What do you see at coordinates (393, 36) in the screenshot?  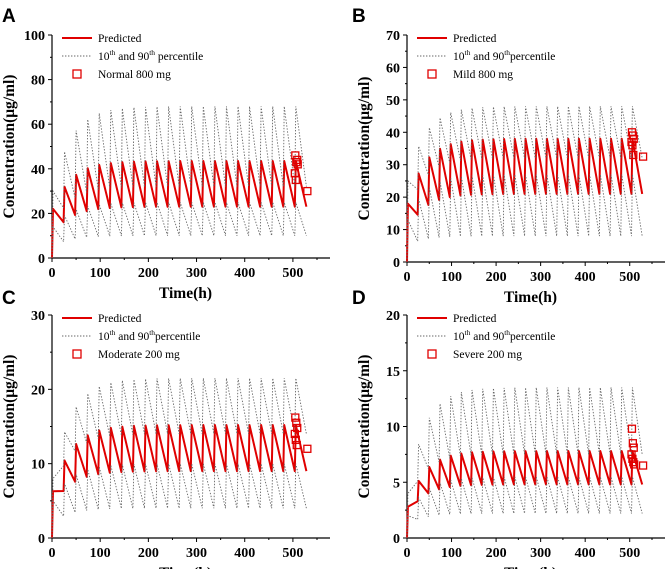 I see `y-tick-label: 70` at bounding box center [393, 36].